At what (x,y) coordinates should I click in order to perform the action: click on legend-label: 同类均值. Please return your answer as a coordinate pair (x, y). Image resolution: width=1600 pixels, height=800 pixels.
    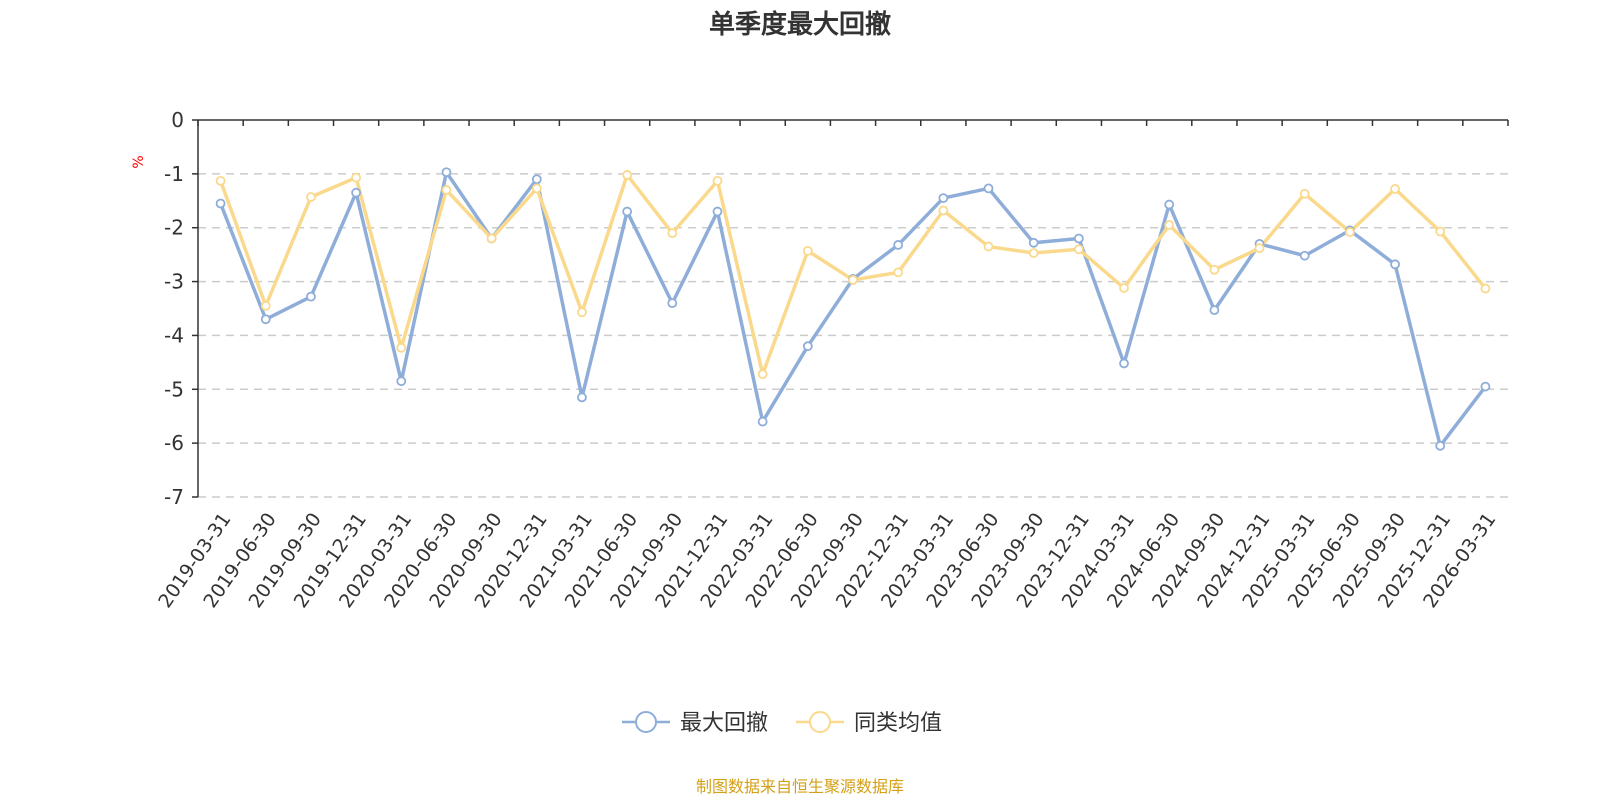
    Looking at the image, I should click on (898, 723).